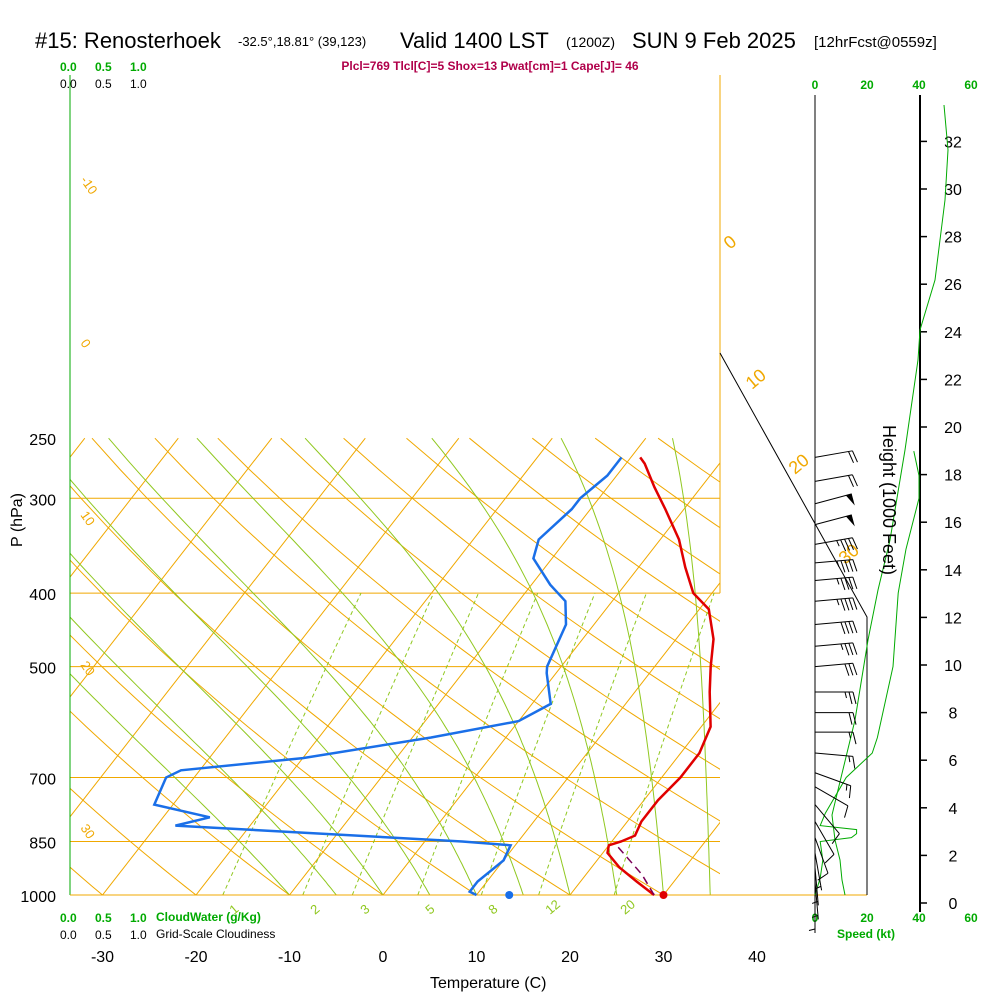 The height and width of the screenshot is (1000, 1000). What do you see at coordinates (953, 142) in the screenshot?
I see `height-tick-label: 32` at bounding box center [953, 142].